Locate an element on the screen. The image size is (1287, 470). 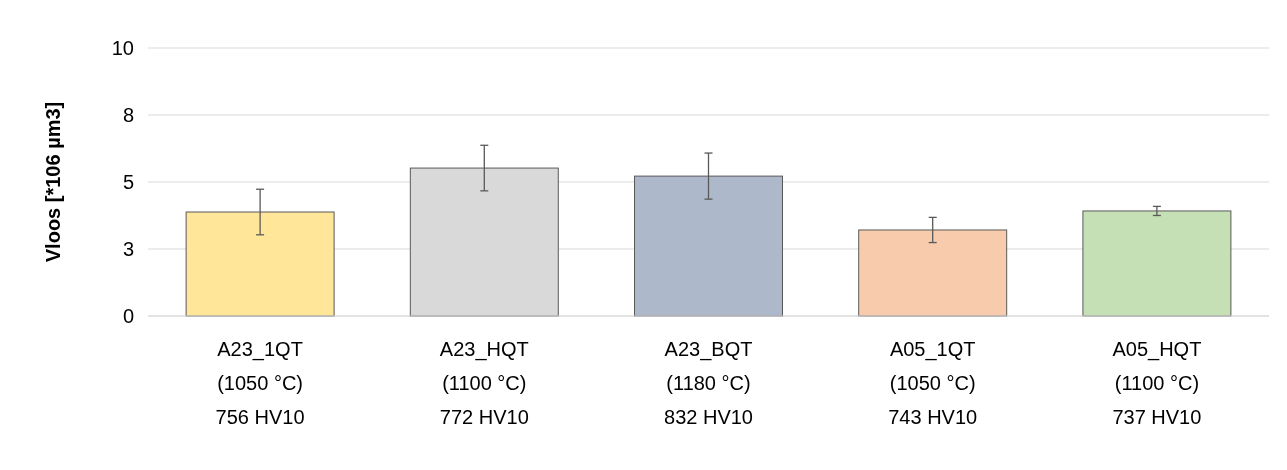
x-tick-label: A23_HQT (1100 °C) 772 HV10 is located at coordinates (484, 383).